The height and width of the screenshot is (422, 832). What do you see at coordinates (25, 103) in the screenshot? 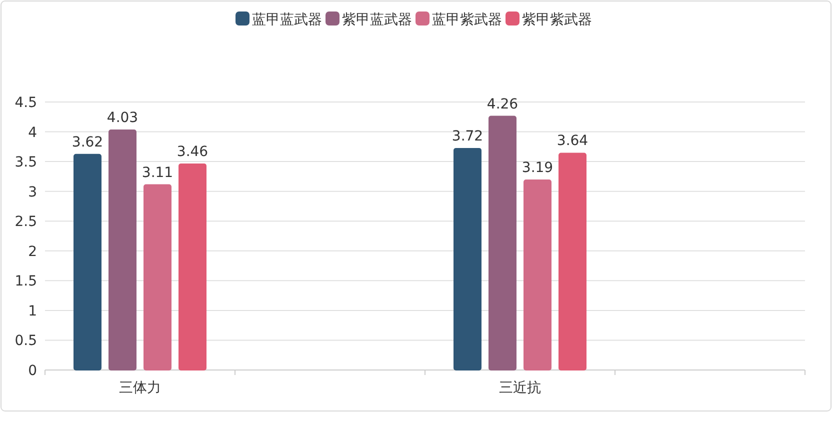
I see `y-tick-label: 4.5` at bounding box center [25, 103].